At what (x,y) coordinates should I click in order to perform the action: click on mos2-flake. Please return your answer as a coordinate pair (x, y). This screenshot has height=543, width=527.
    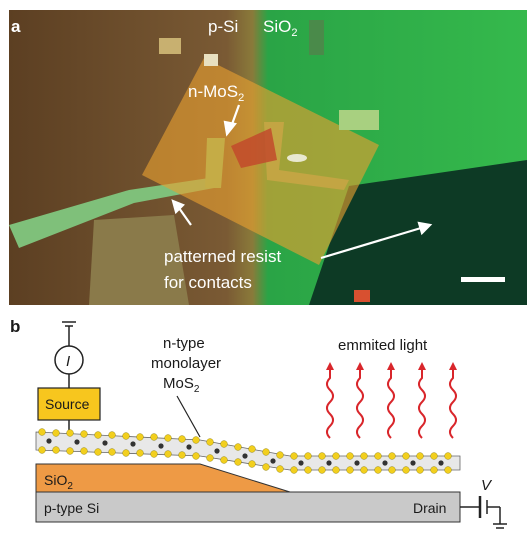
    Looking at the image, I should click on (254, 148).